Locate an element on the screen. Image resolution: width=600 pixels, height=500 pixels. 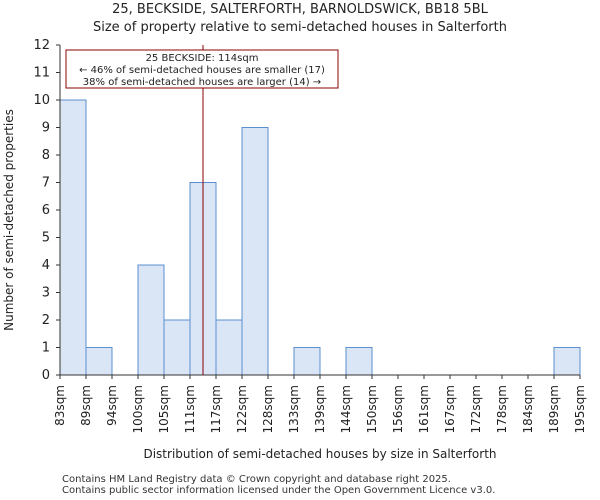
y-tick-label: 2 is located at coordinates (46, 320).